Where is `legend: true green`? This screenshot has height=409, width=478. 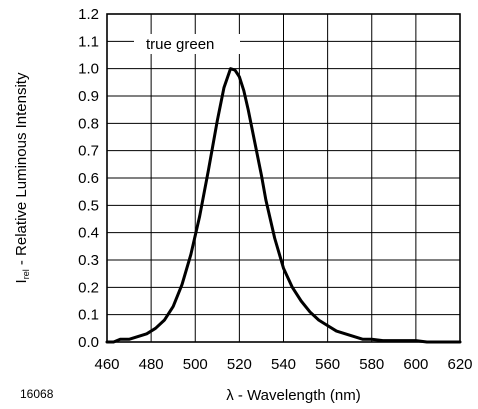
legend: true green is located at coordinates (187, 44).